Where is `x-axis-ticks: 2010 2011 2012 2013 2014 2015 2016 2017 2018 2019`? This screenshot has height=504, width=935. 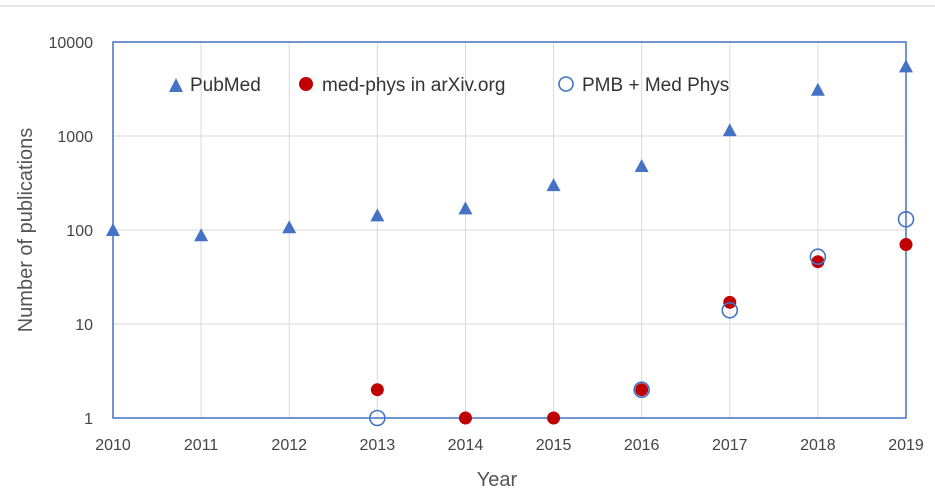 x-axis-ticks: 2010 2011 2012 2013 2014 2015 2016 2017 2018 2019 is located at coordinates (509, 445).